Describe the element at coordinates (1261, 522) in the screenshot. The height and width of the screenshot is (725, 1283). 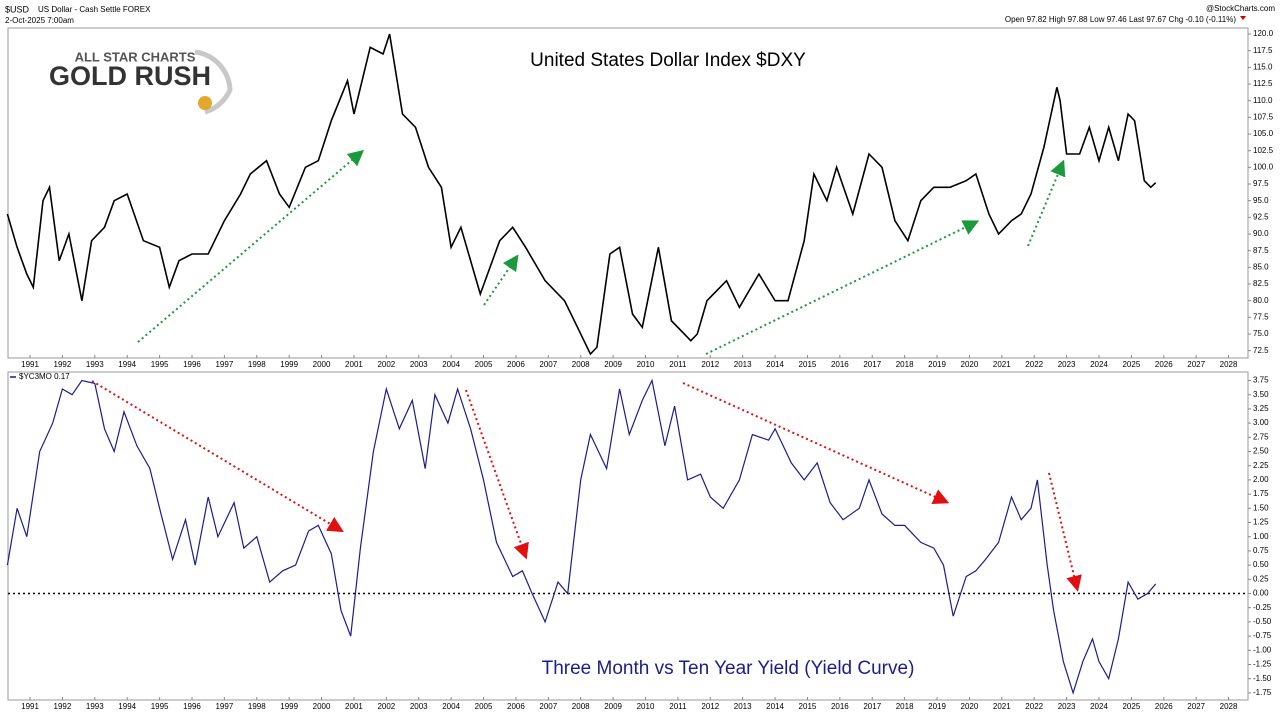
I see `y-tick-label: 1.25` at that location.